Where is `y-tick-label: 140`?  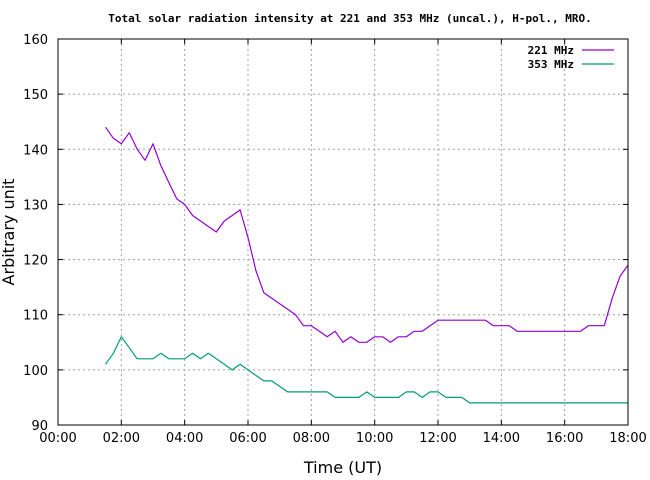 y-tick-label: 140 is located at coordinates (35, 150).